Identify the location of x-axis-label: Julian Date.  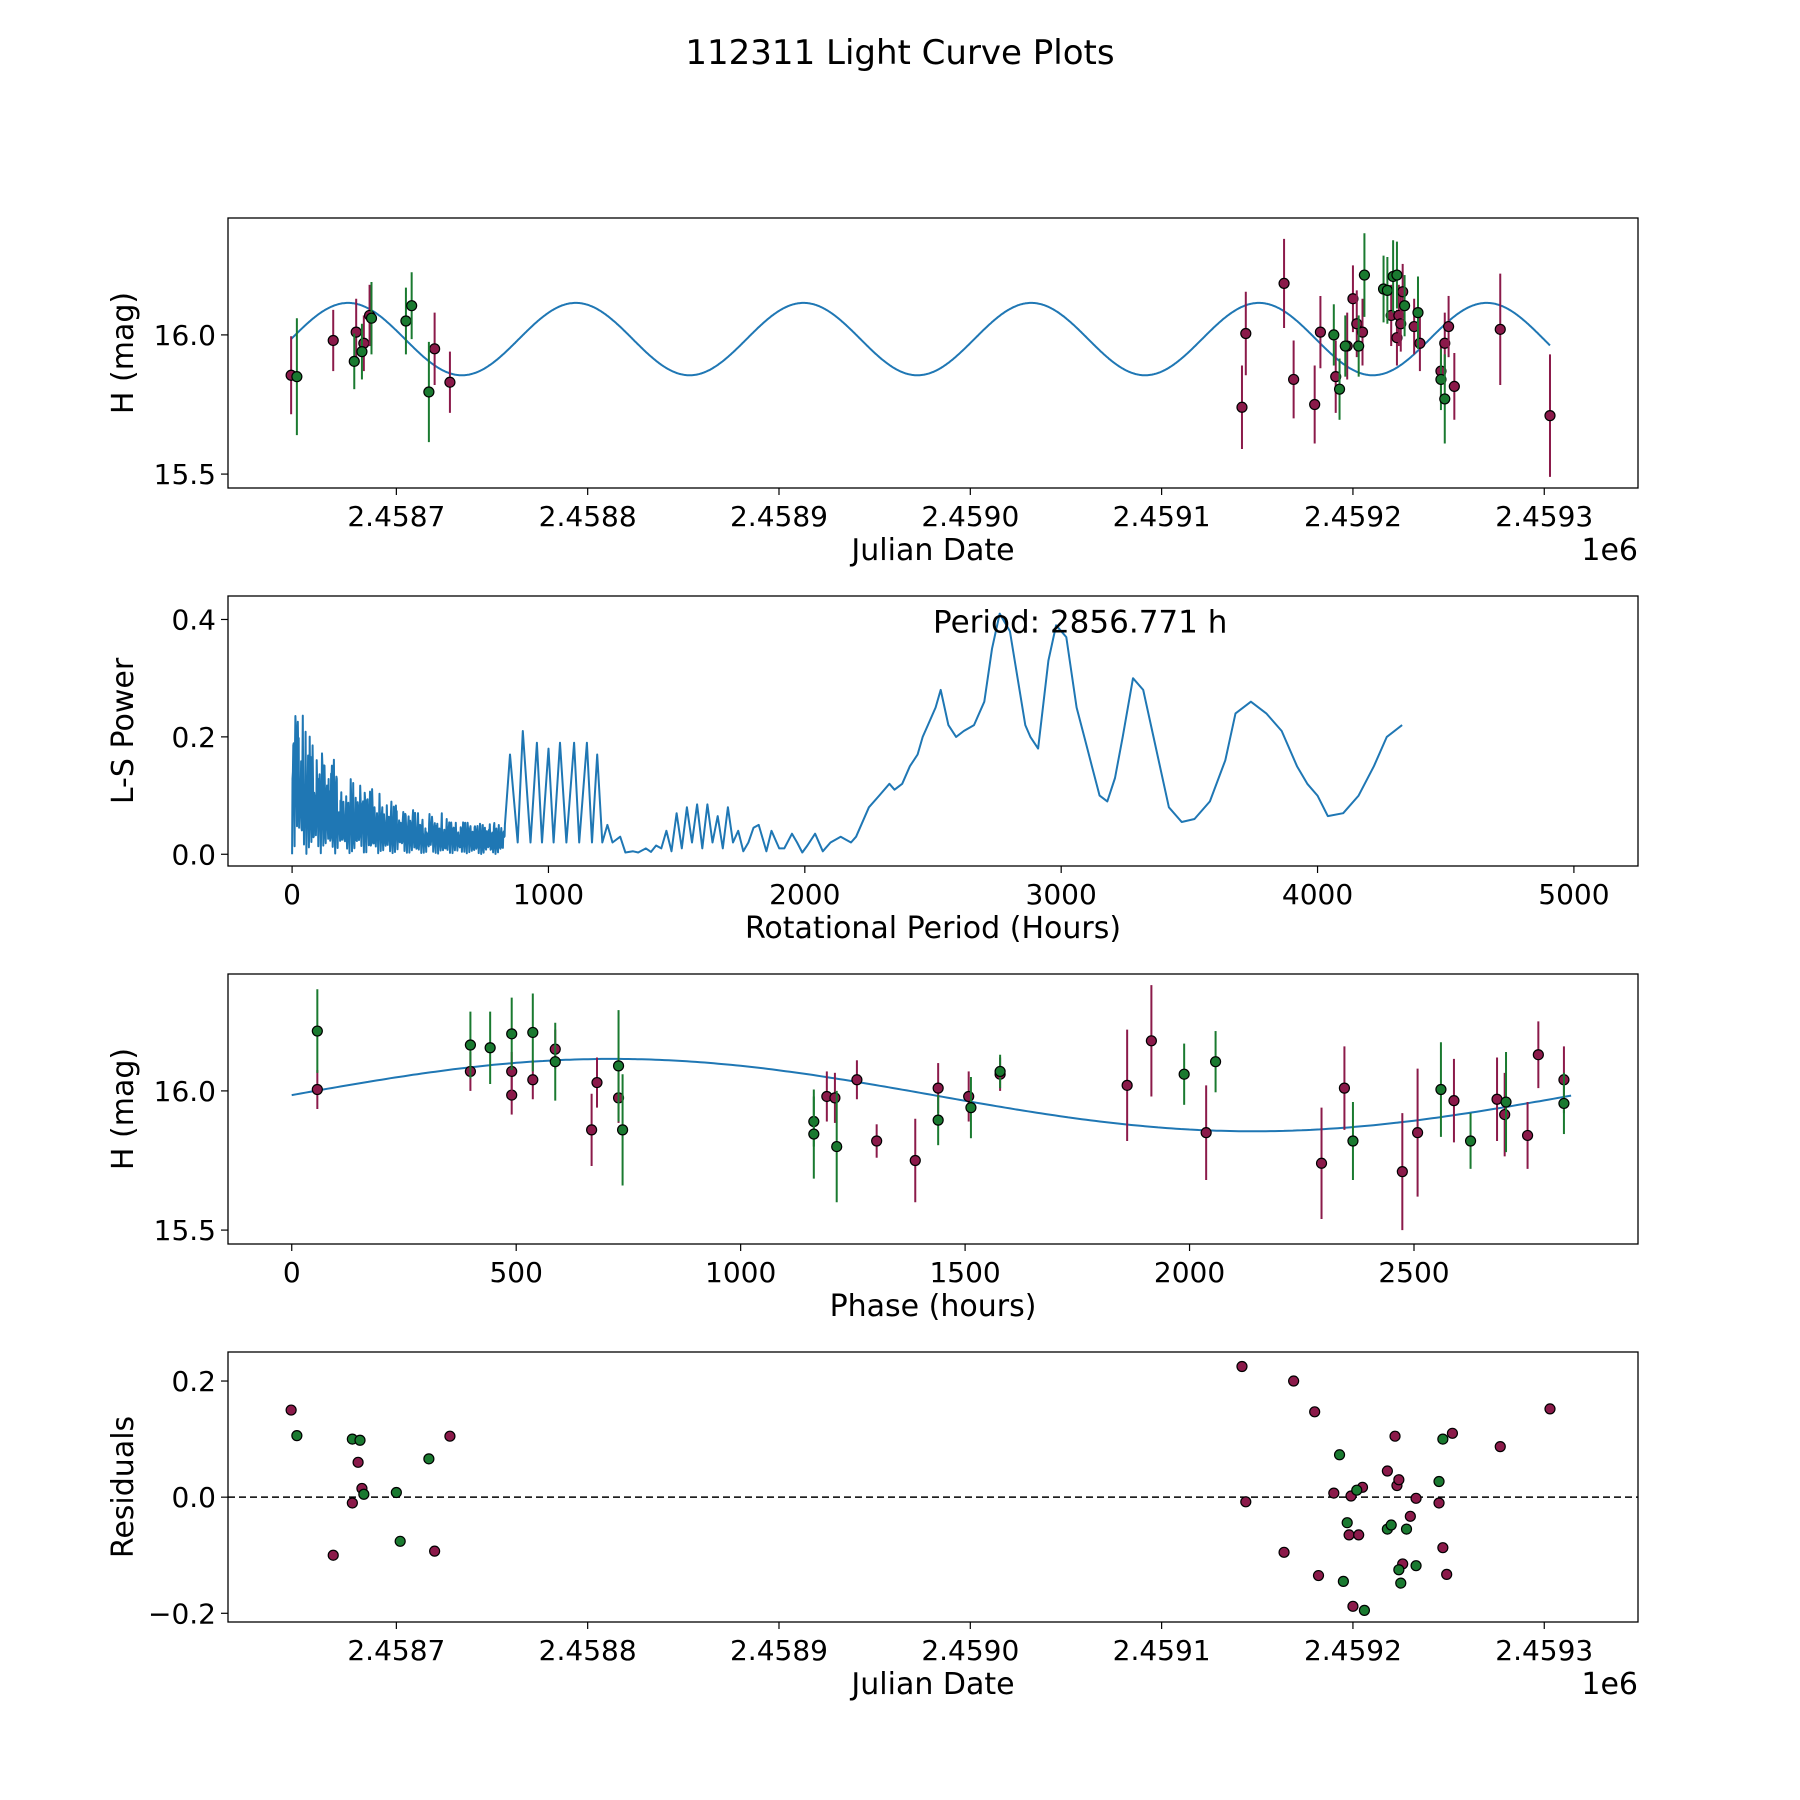
(931, 550).